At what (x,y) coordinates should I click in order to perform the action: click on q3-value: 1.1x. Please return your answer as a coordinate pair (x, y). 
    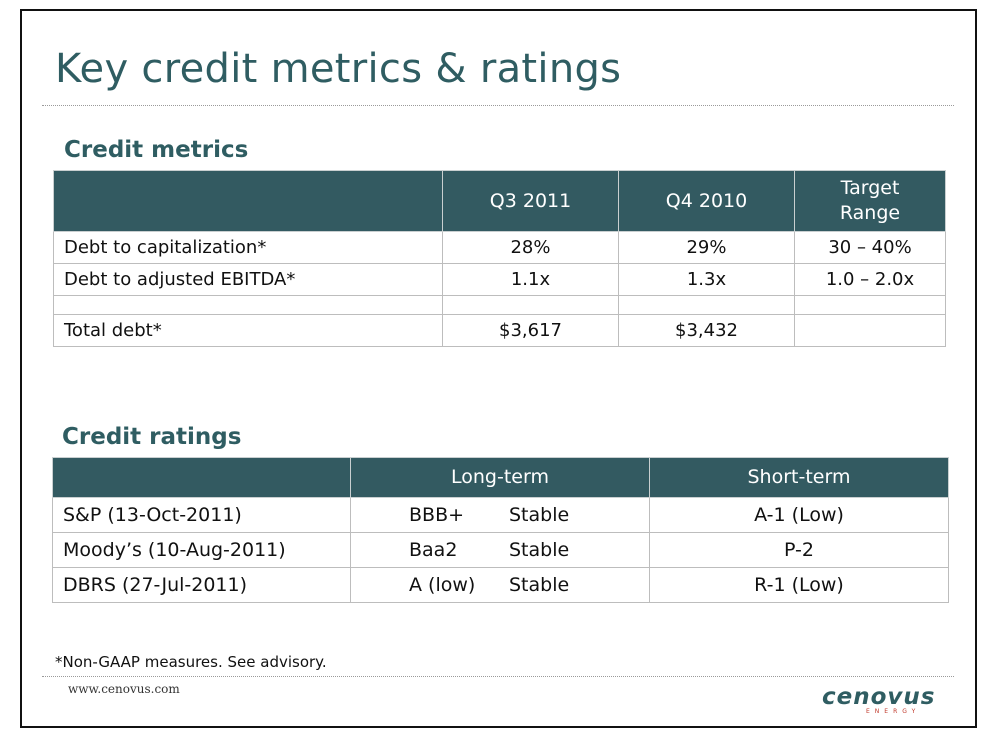
    Looking at the image, I should click on (530, 279).